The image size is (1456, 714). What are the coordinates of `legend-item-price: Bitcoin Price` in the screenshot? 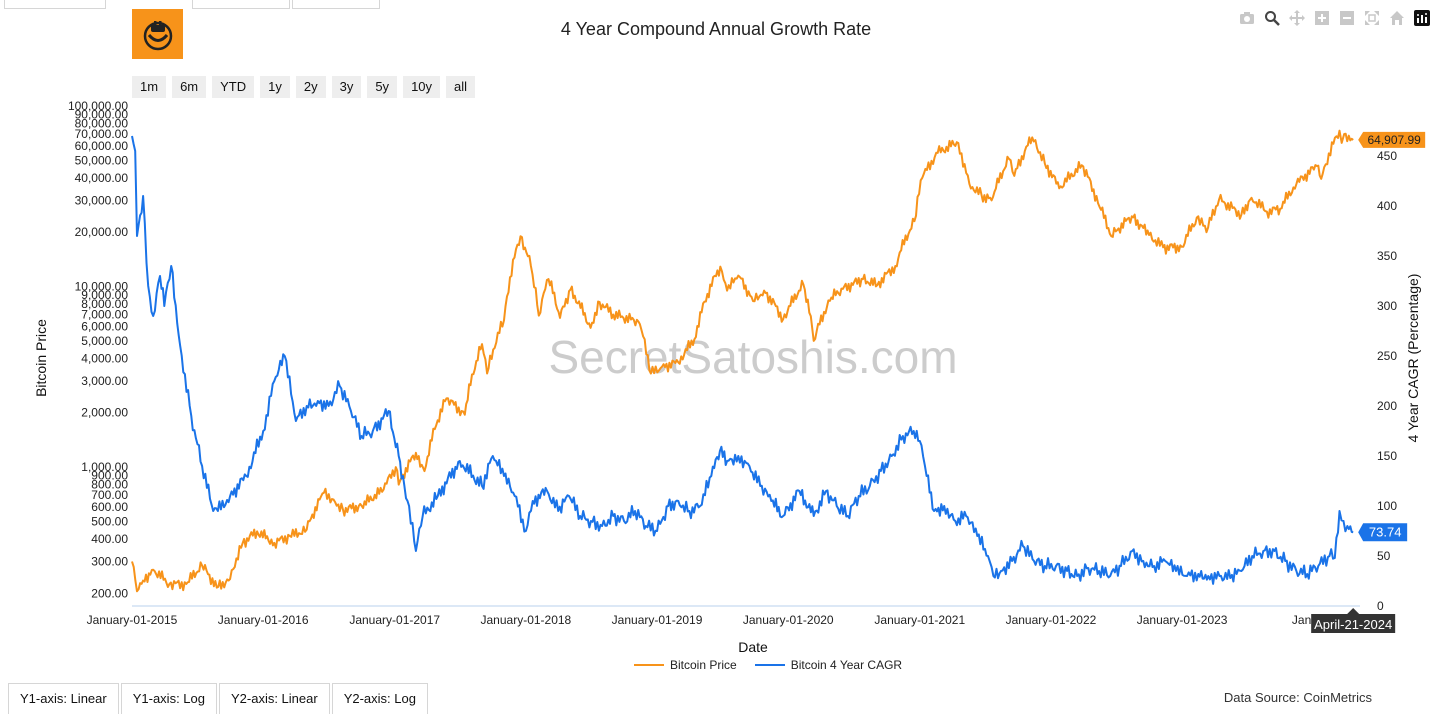 It's located at (685, 665).